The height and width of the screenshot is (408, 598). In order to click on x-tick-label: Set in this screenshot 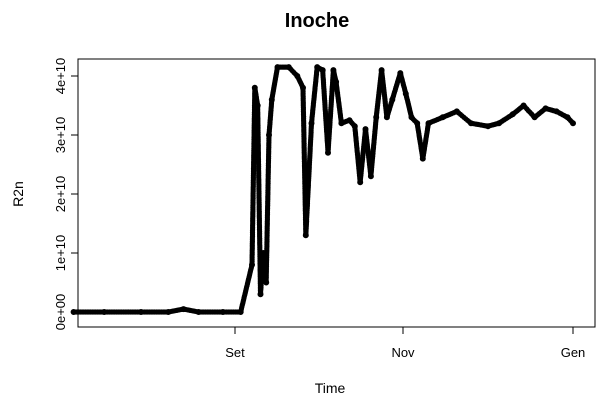, I will do `click(235, 352)`.